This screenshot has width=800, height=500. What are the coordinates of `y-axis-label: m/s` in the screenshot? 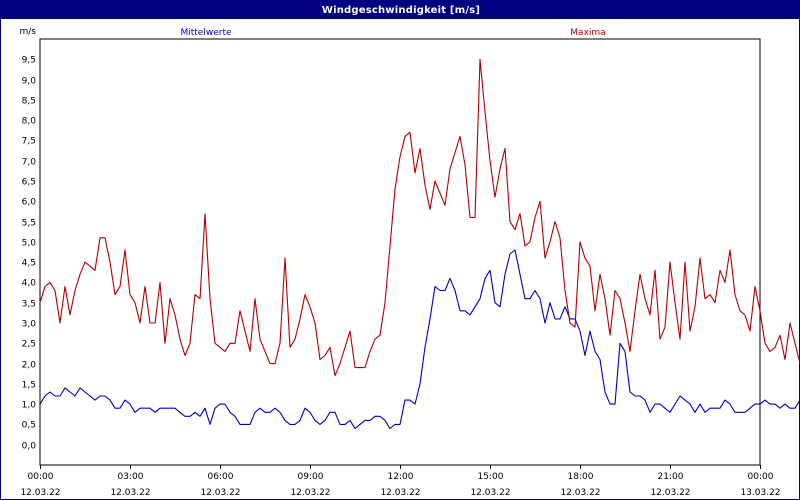 It's located at (28, 32).